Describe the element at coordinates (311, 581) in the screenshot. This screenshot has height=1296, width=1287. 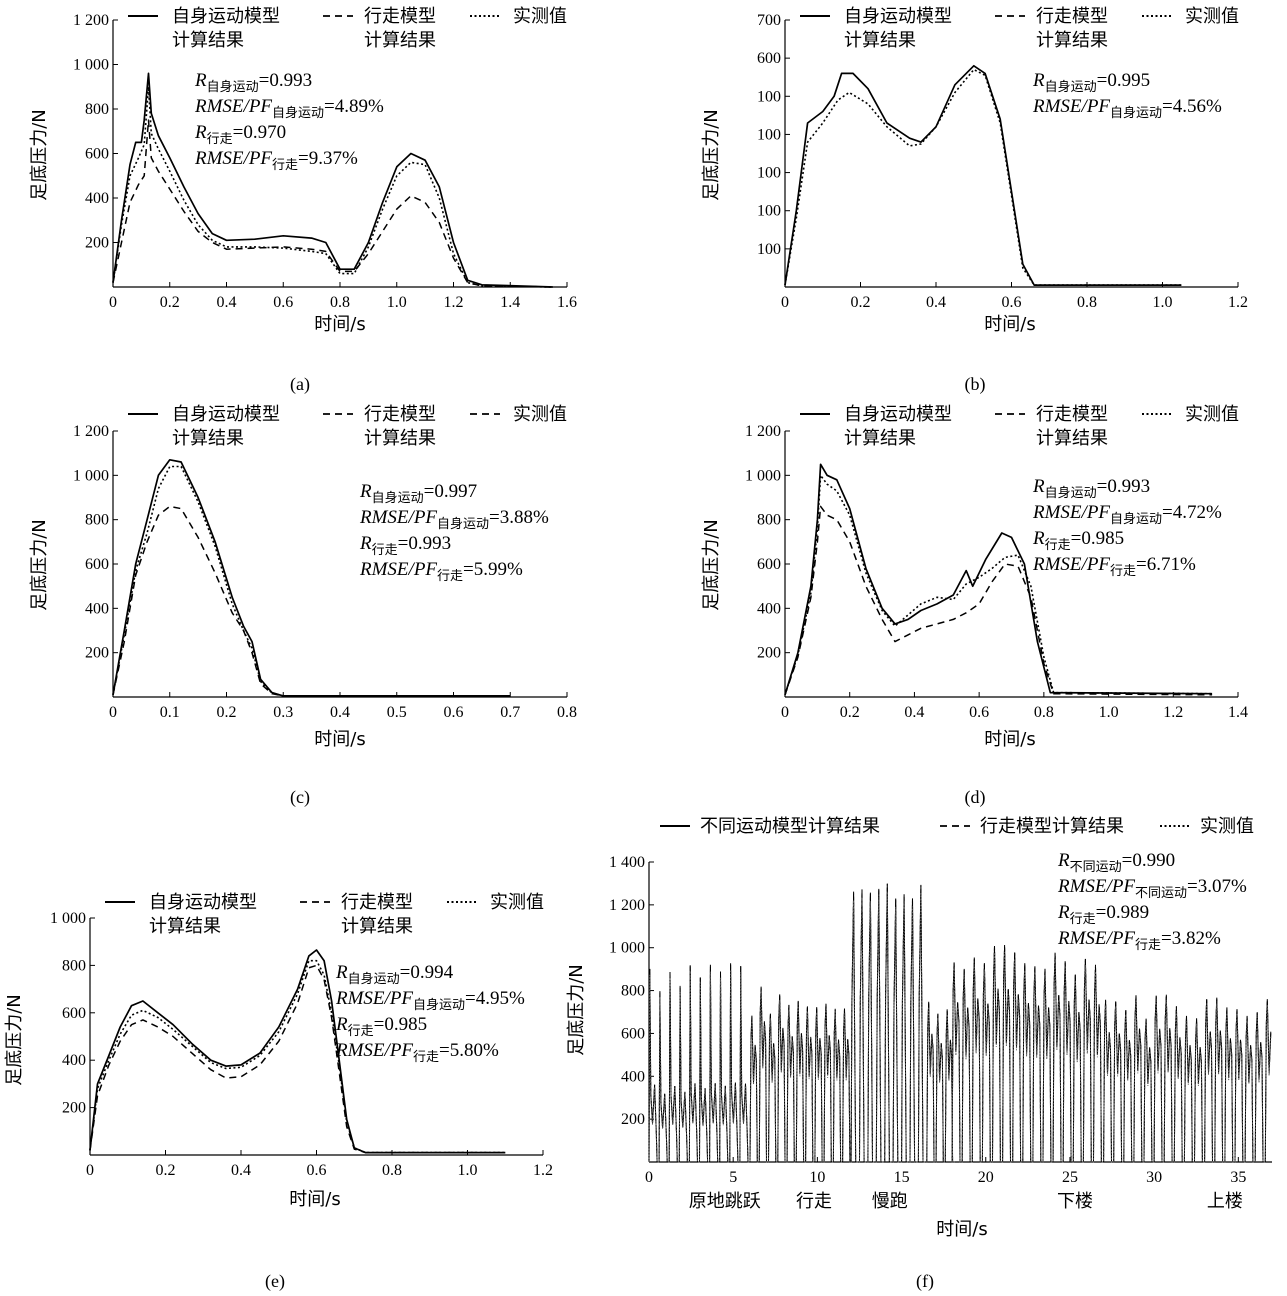
I see `series-line-dotted` at that location.